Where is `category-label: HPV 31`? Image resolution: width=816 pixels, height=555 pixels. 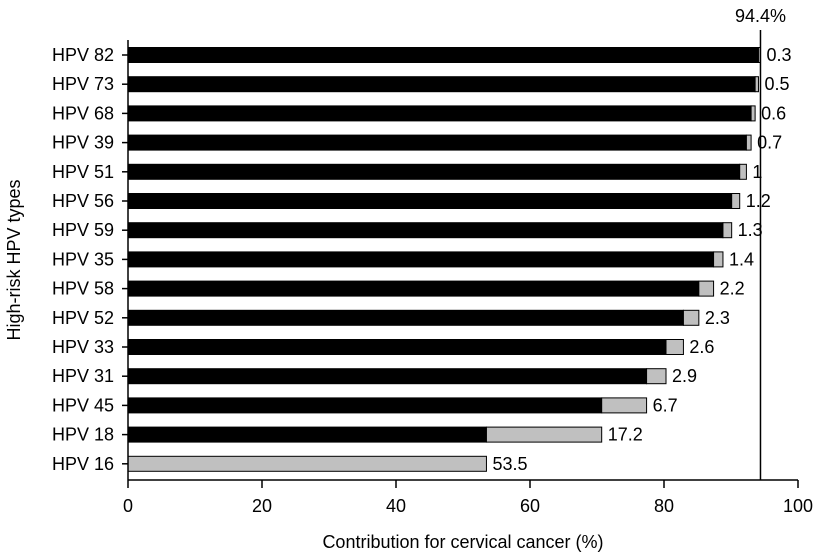 category-label: HPV 31 is located at coordinates (83, 376).